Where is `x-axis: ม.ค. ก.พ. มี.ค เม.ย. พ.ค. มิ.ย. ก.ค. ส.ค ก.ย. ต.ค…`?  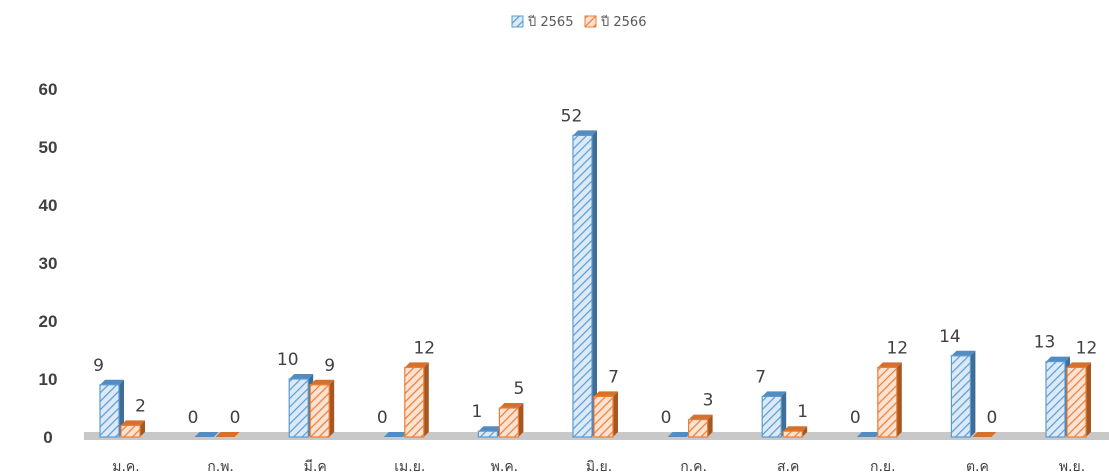
x-axis: ม.ค. ก.พ. มี.ค เม.ย. พ.ค. มิ.ย. ก.ค. ส.ค ก.ย. ต.ค… is located at coordinates (598, 466).